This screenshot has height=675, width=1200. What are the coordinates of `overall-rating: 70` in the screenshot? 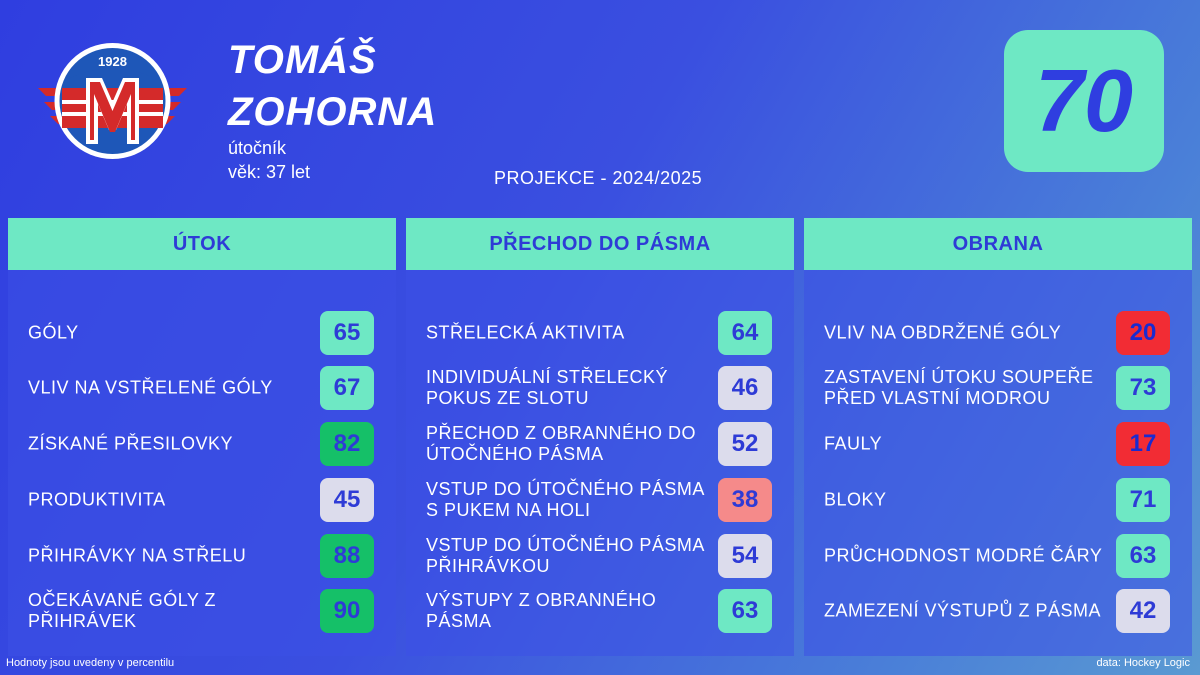 It's located at (1084, 100).